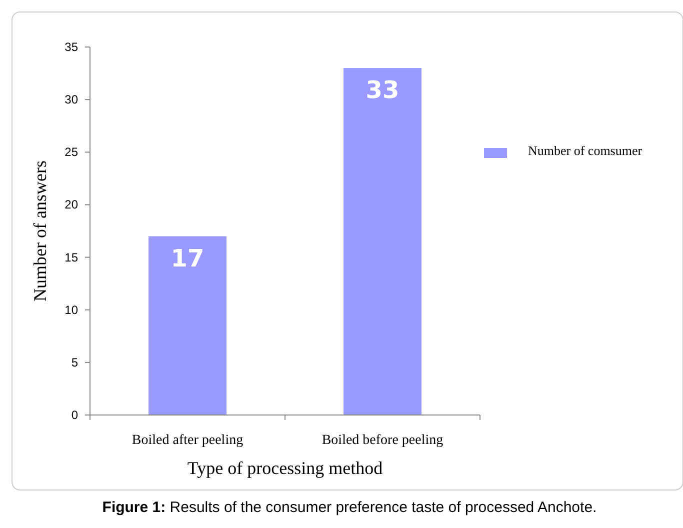 The width and height of the screenshot is (683, 528). I want to click on data-label: 17, so click(187, 258).